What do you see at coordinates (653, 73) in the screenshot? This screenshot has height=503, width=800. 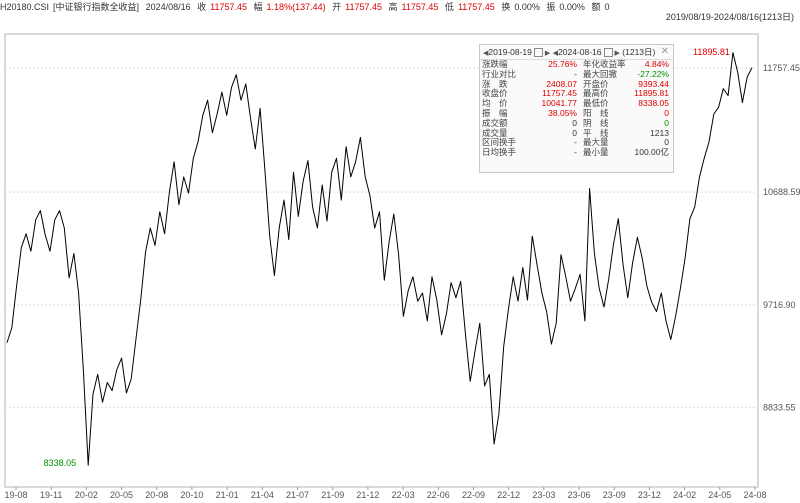 I see `panel-row-value: -27.22%` at bounding box center [653, 73].